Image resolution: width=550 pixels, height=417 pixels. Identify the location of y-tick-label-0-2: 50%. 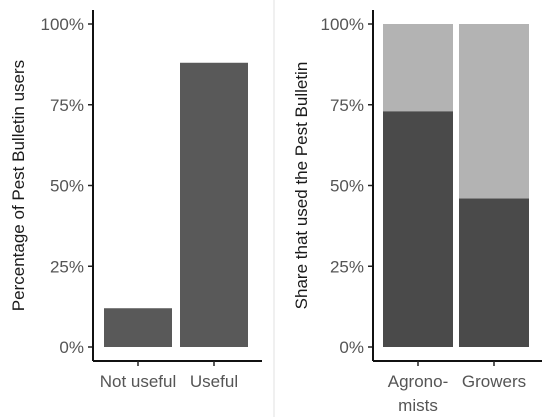
(67, 186).